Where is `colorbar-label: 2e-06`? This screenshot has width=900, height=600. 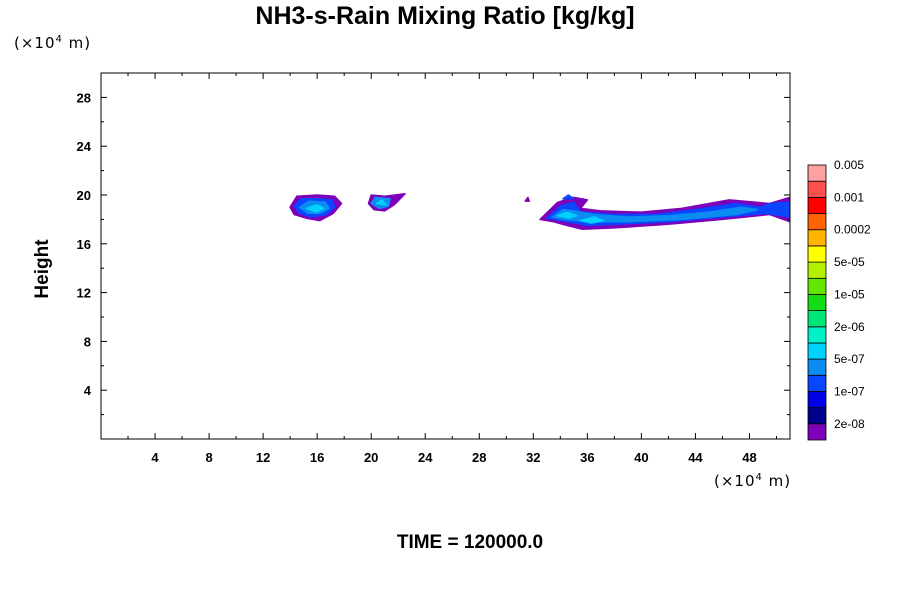
colorbar-label: 2e-06 is located at coordinates (849, 327).